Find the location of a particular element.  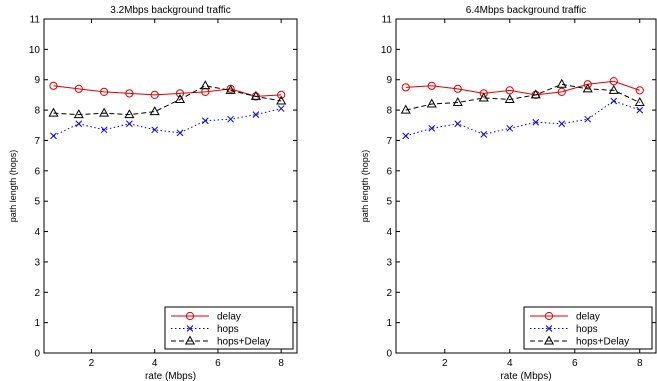

legend-label: hops+Delay is located at coordinates (243, 342).